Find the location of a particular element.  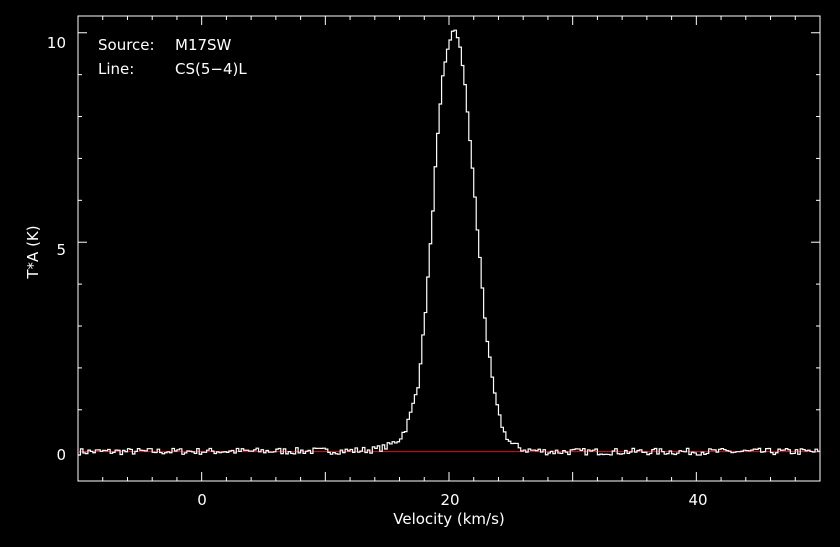

y-tick-labels: 0 5 10 is located at coordinates (56, 249).